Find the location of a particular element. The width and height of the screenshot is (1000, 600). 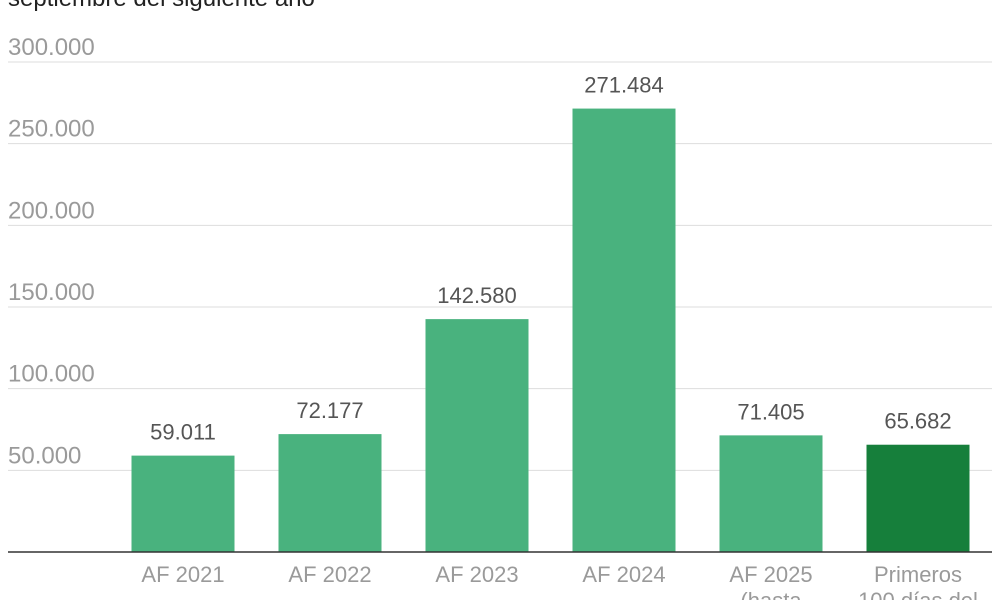

data-label: 65.682 is located at coordinates (917, 421).